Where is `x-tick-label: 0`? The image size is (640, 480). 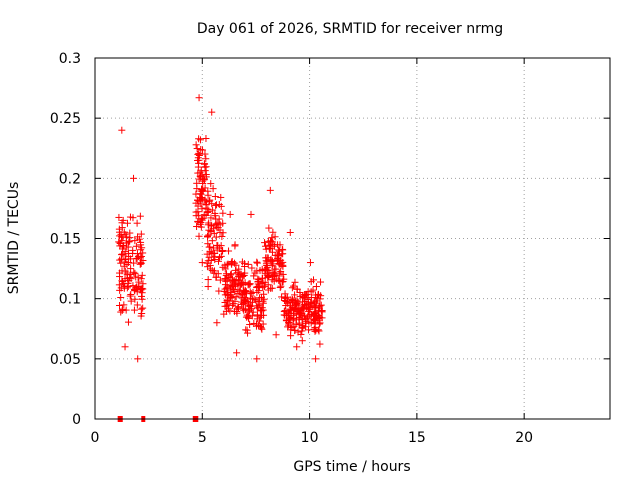
x-tick-label: 0 is located at coordinates (95, 438).